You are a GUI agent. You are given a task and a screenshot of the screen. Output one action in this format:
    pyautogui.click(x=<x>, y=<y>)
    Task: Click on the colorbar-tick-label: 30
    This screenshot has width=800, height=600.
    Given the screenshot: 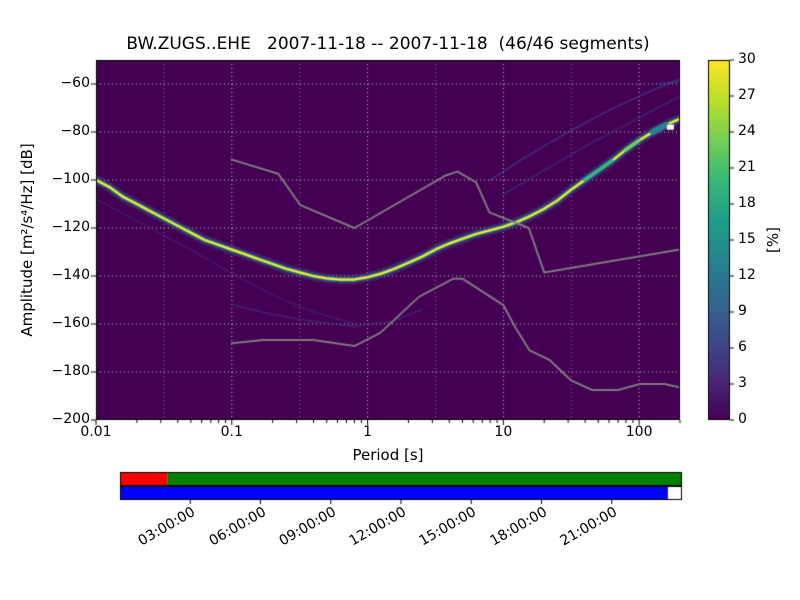 What is the action you would take?
    pyautogui.click(x=747, y=59)
    